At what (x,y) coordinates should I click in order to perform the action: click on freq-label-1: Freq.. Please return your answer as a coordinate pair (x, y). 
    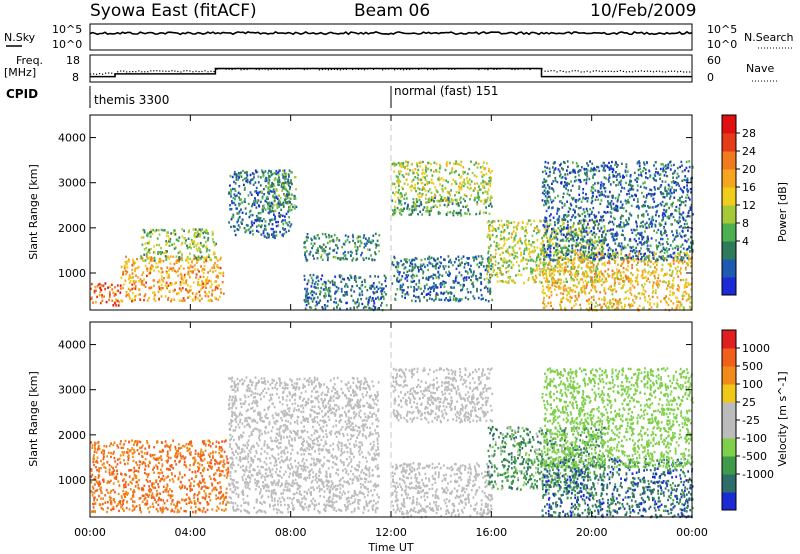
    Looking at the image, I should click on (29, 60).